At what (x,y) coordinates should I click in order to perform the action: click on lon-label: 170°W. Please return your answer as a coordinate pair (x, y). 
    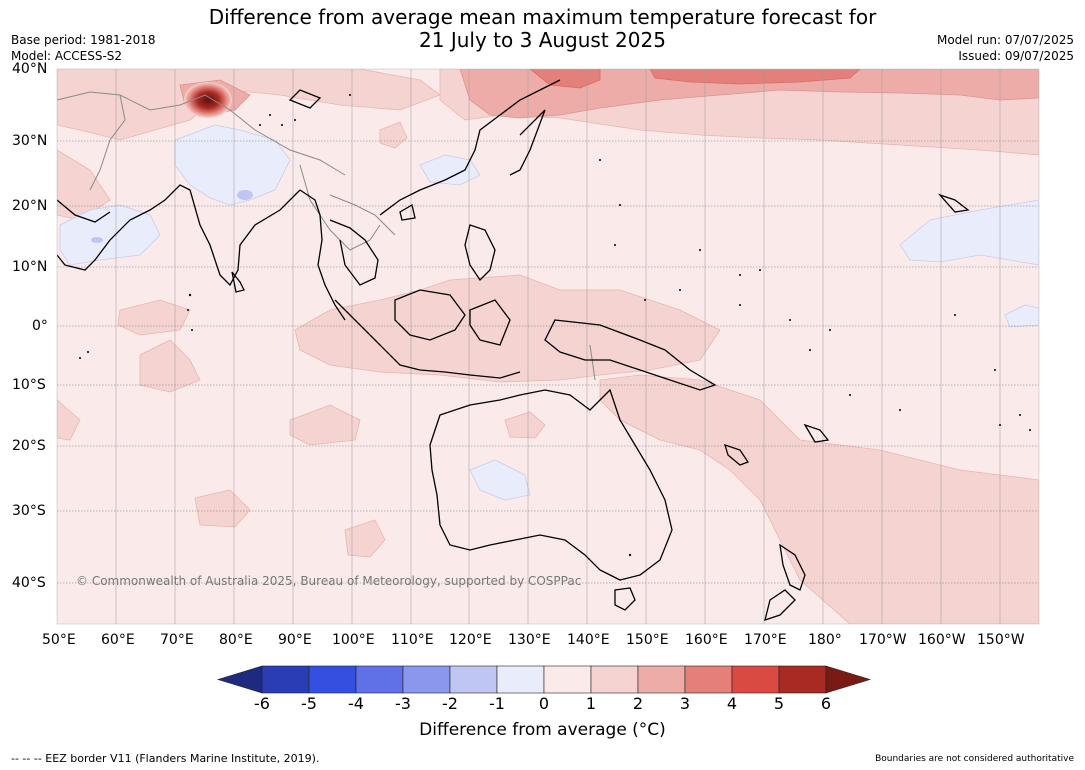
    Looking at the image, I should click on (883, 640).